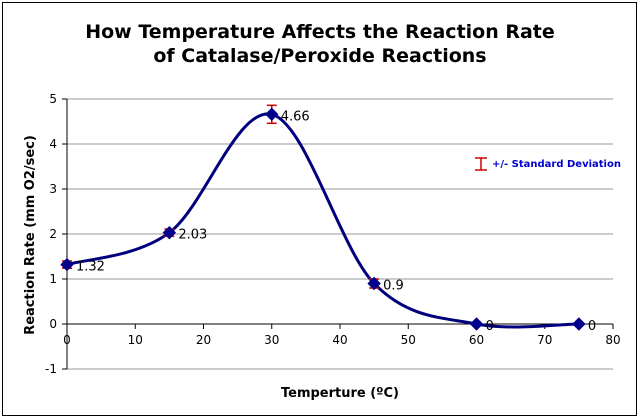 This screenshot has height=420, width=641. What do you see at coordinates (544, 340) in the screenshot?
I see `x-tick-label: 70` at bounding box center [544, 340].